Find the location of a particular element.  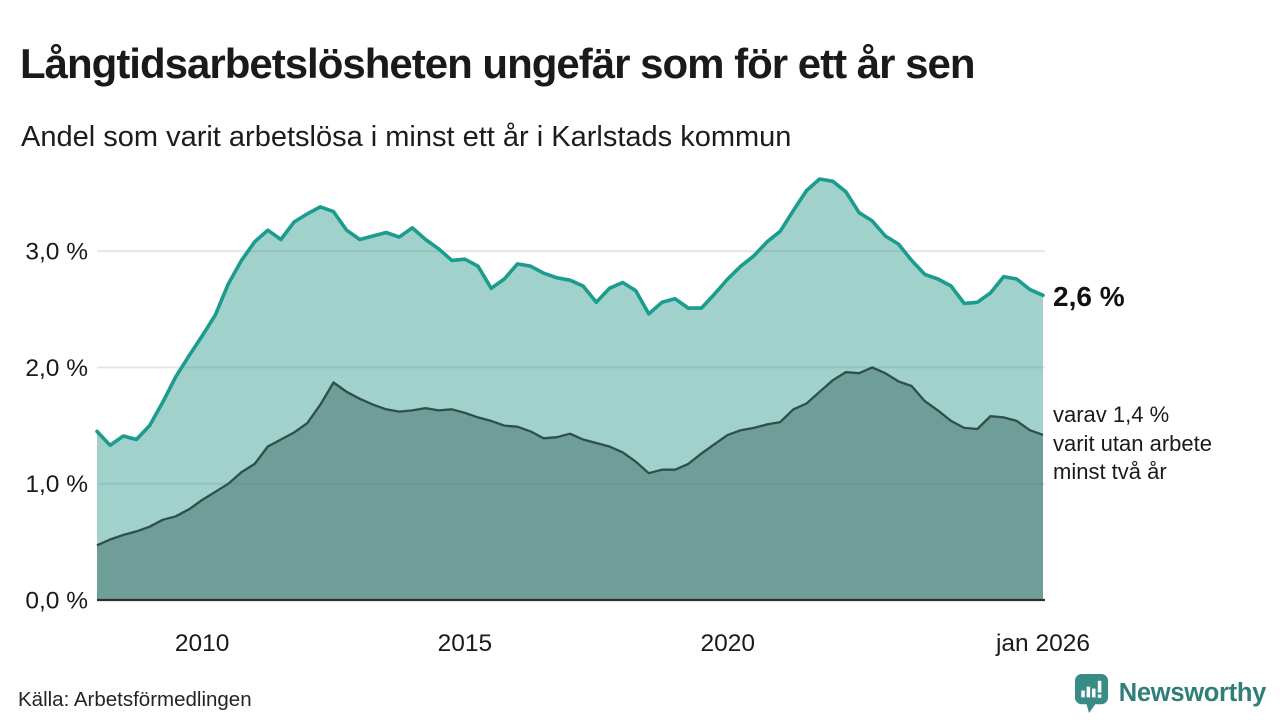

source-attribution: Källa: Arbetsförmedlingen is located at coordinates (135, 699).